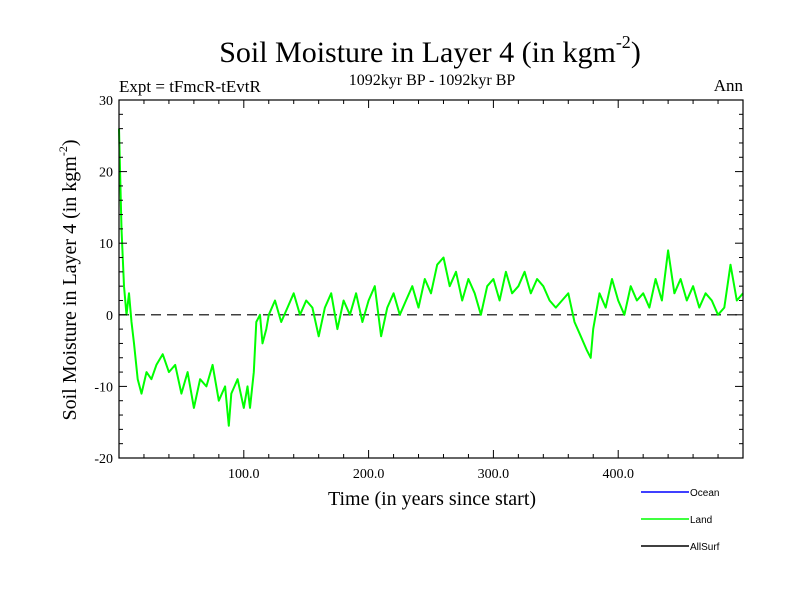 This screenshot has height=600, width=800. I want to click on y-axis-label: Soil Moisture in Layer 4 (in kgm-2), so click(68, 279).